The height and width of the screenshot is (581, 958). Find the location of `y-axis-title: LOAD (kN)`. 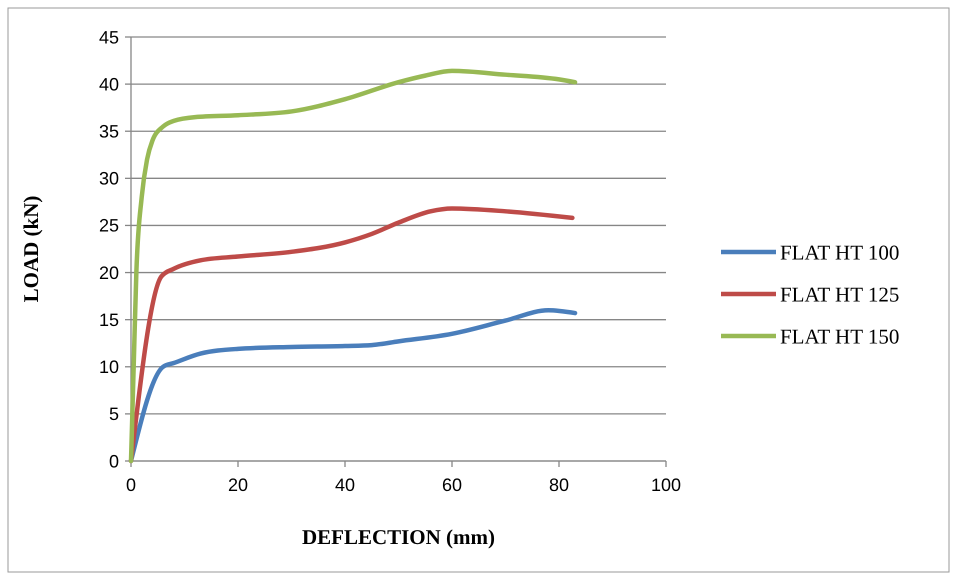

y-axis-title: LOAD (kN) is located at coordinates (31, 249).